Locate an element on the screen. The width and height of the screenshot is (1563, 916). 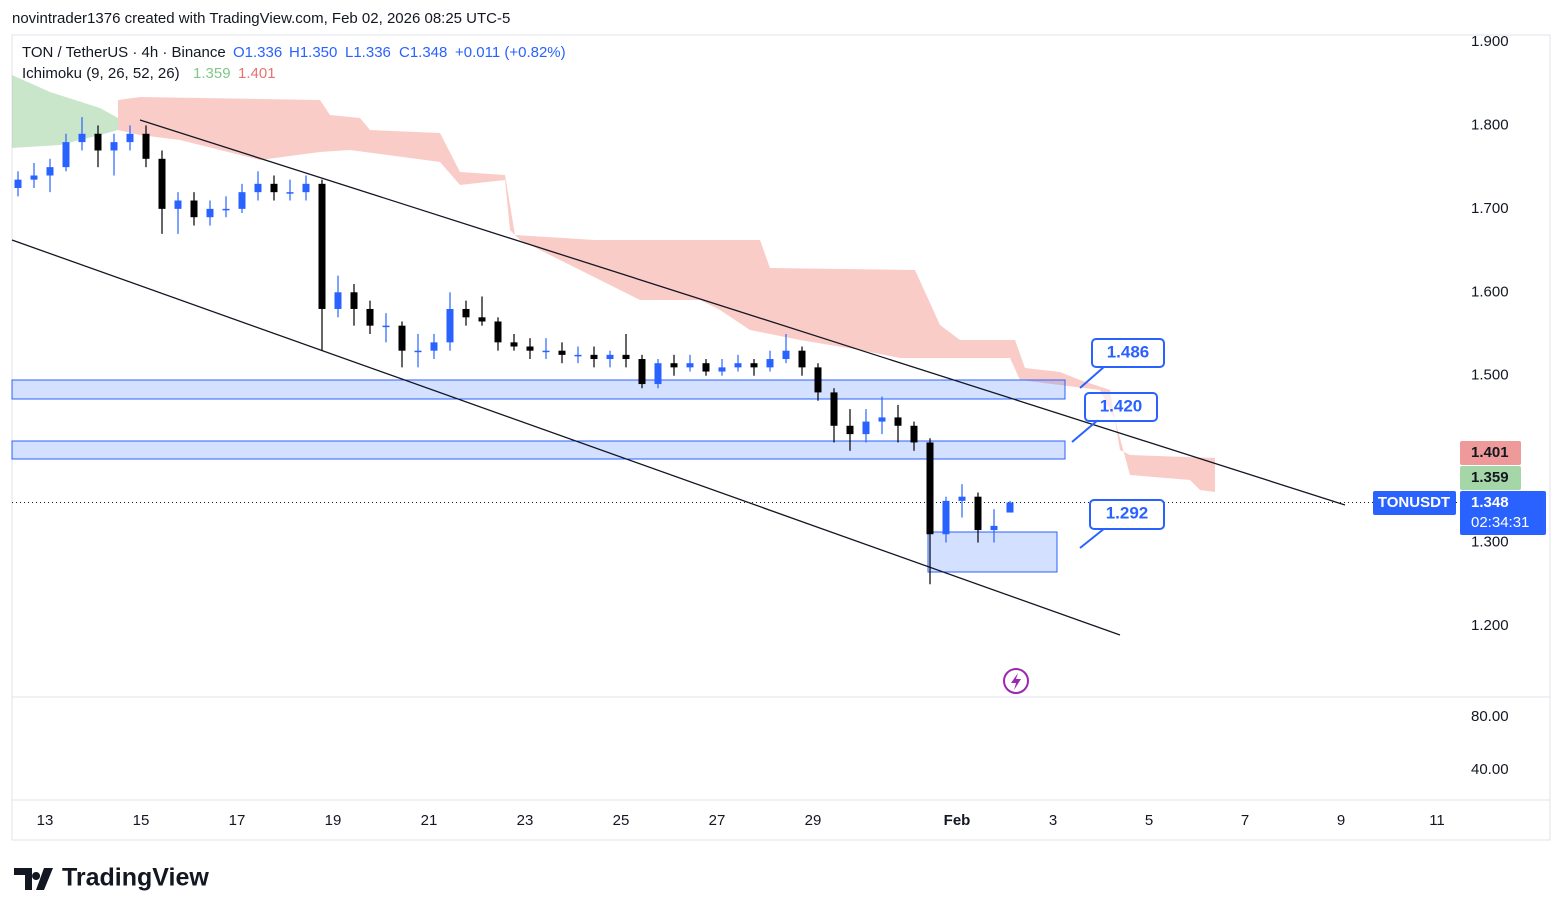
lower-tick-label: 80.00 is located at coordinates (1490, 716).